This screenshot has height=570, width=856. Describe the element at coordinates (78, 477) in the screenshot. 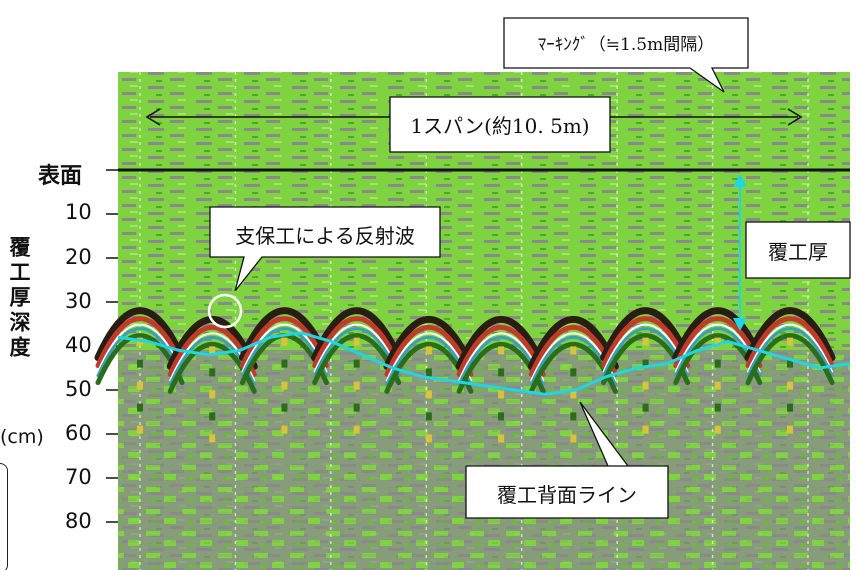

I see `y-tick-label: 70` at that location.